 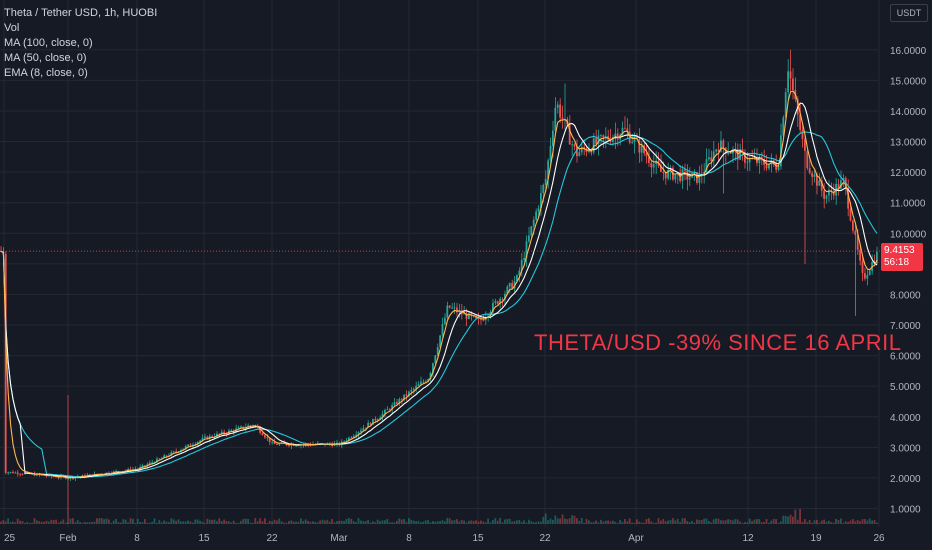 What do you see at coordinates (636, 538) in the screenshot?
I see `x-tick-label: Apr` at bounding box center [636, 538].